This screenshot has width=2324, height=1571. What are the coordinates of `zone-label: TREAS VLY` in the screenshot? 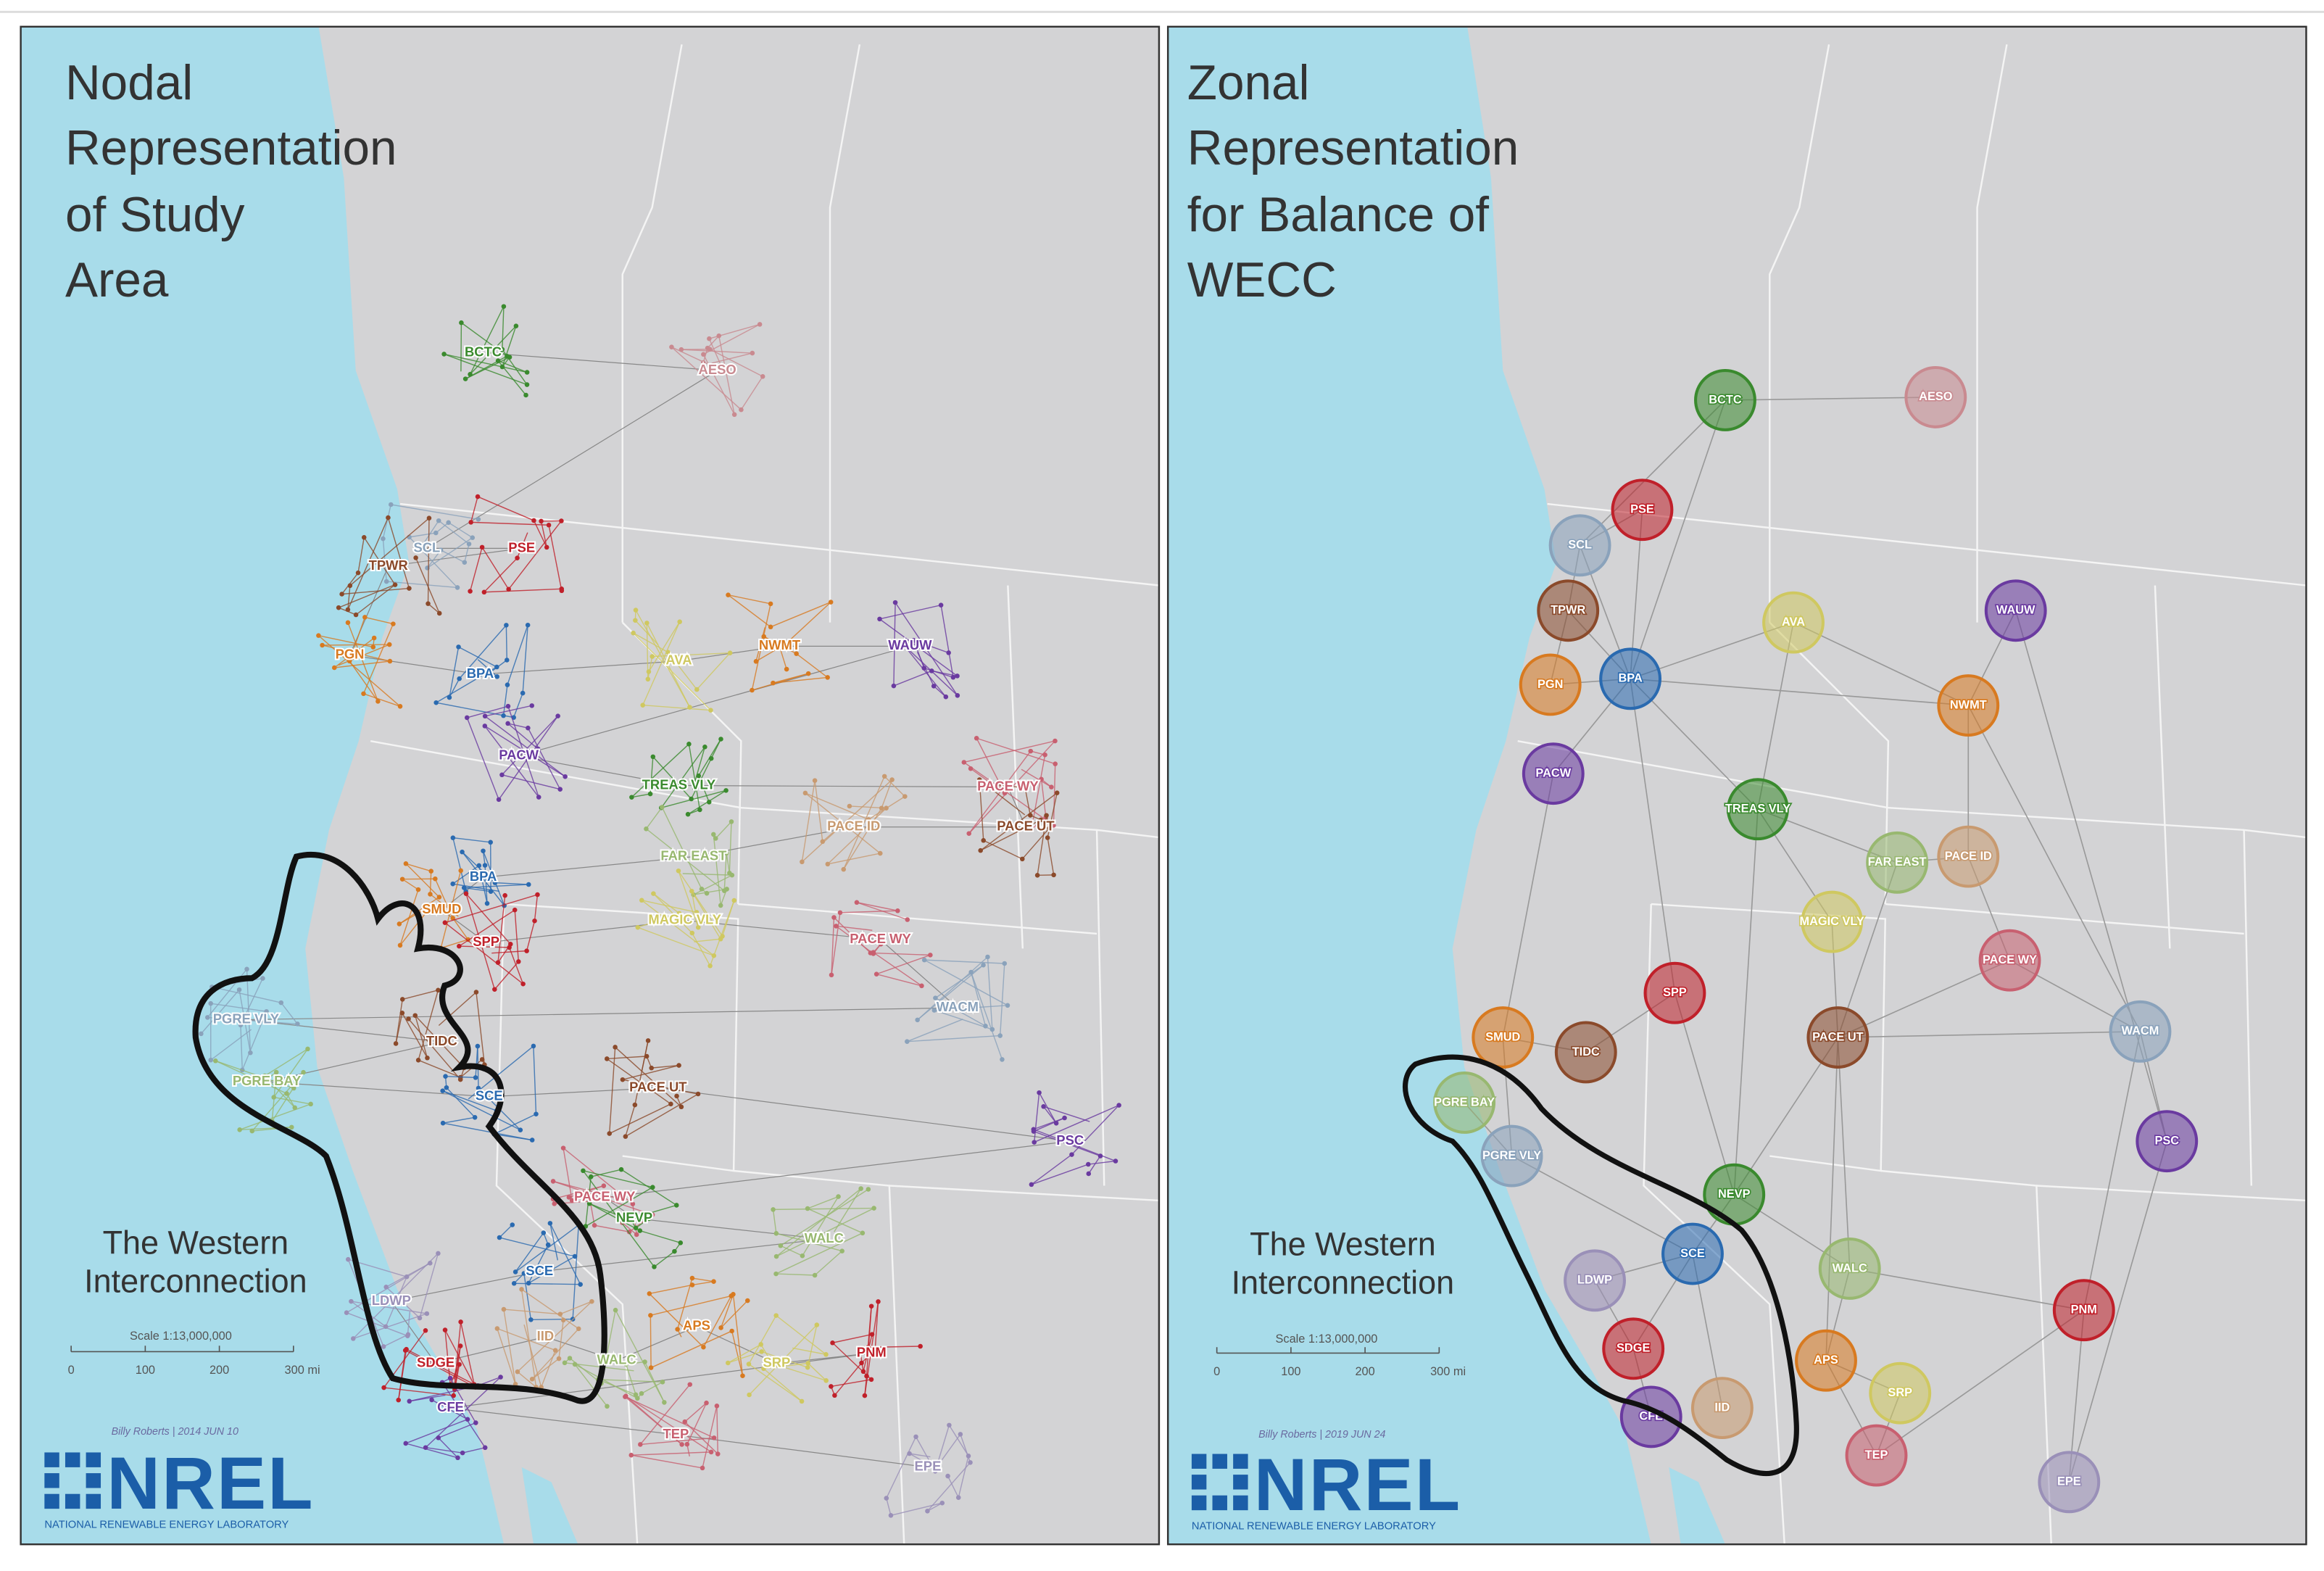 It's located at (1758, 809).